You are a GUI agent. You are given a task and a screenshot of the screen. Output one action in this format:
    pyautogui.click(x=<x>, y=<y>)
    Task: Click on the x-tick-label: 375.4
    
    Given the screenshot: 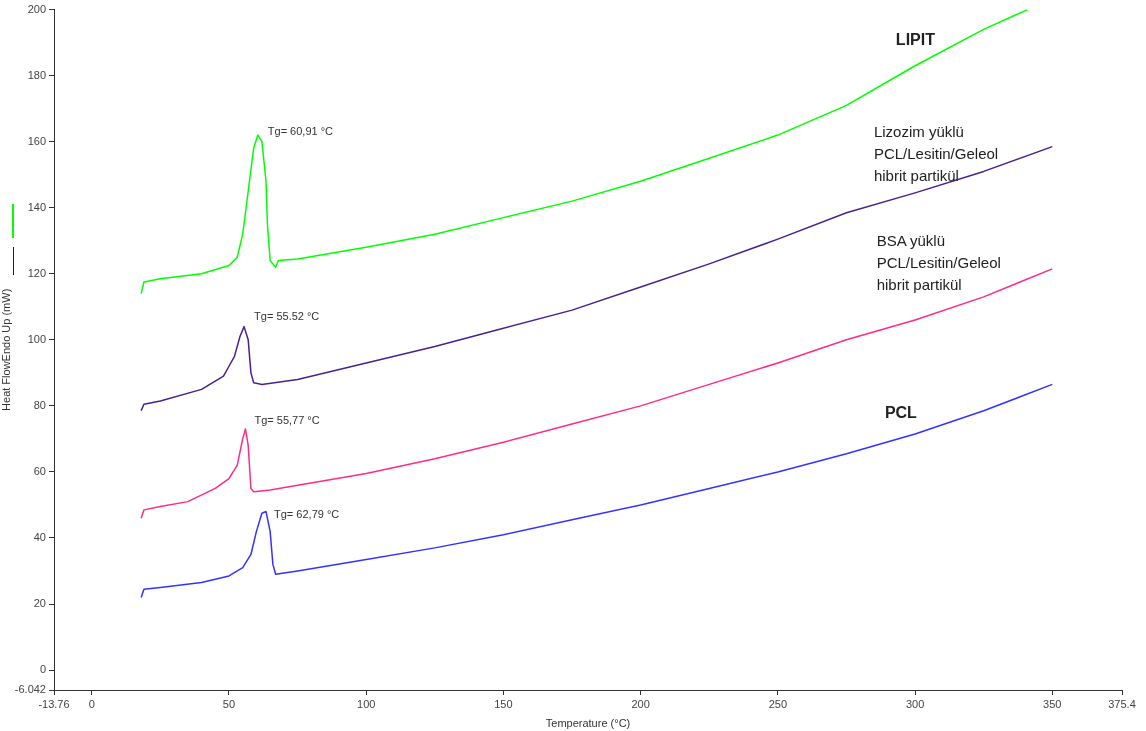 What is the action you would take?
    pyautogui.click(x=1122, y=703)
    